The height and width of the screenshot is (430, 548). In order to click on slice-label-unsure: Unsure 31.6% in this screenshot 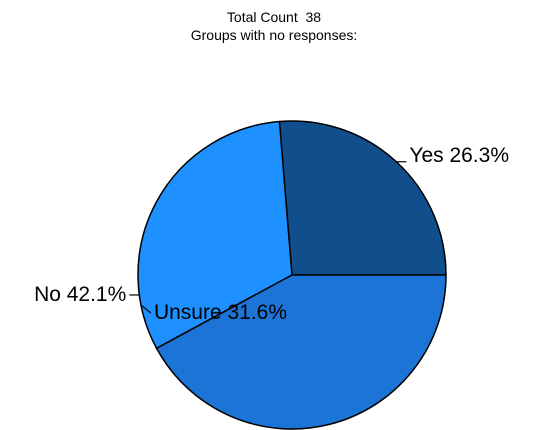, I will do `click(220, 312)`.